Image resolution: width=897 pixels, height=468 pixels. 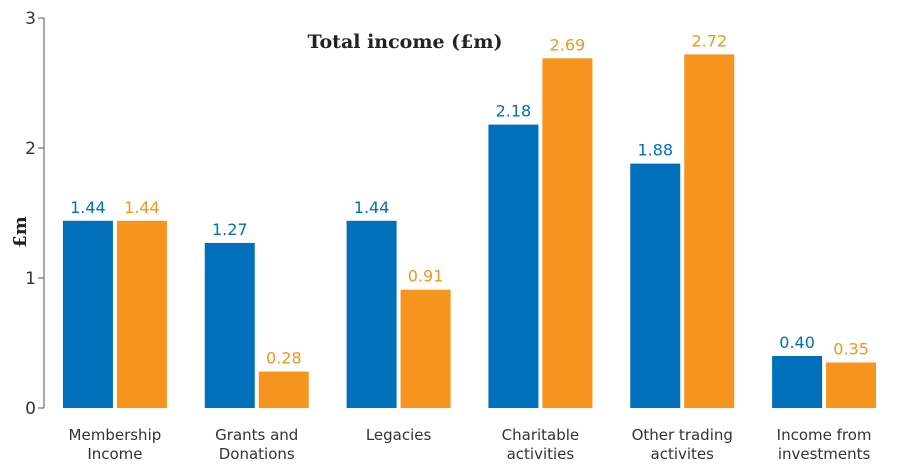 What do you see at coordinates (709, 40) in the screenshot?
I see `bar-value-label: 2.72` at bounding box center [709, 40].